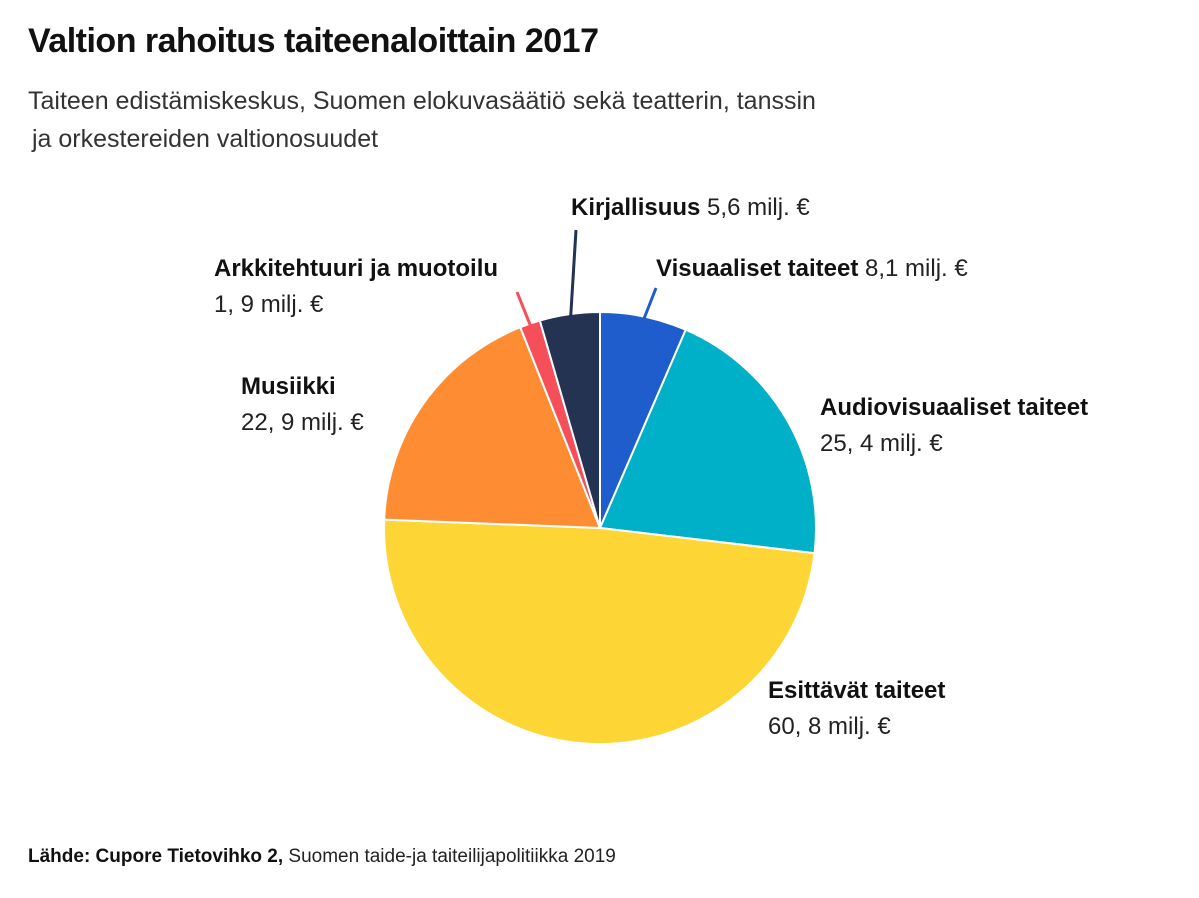  Describe the element at coordinates (269, 304) in the screenshot. I see `label-arkkitehtuuri-value: 1, 9 milj. €` at that location.